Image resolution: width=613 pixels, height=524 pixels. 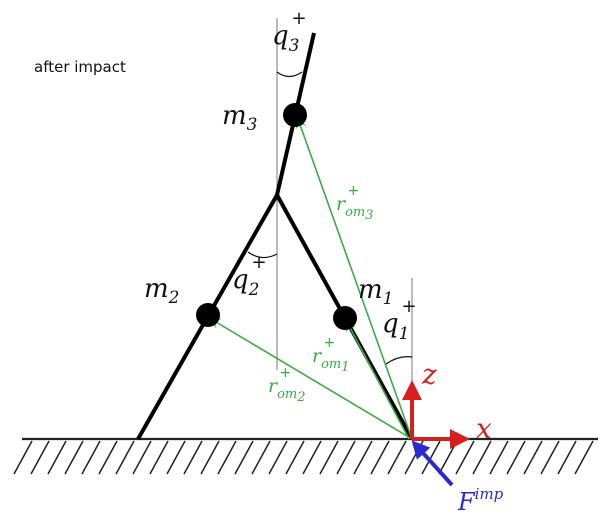 I want to click on mass-m2-dot, so click(x=208, y=315).